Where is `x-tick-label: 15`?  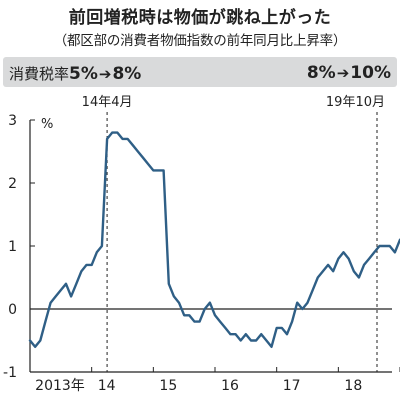
x-tick-label: 15 is located at coordinates (168, 386).